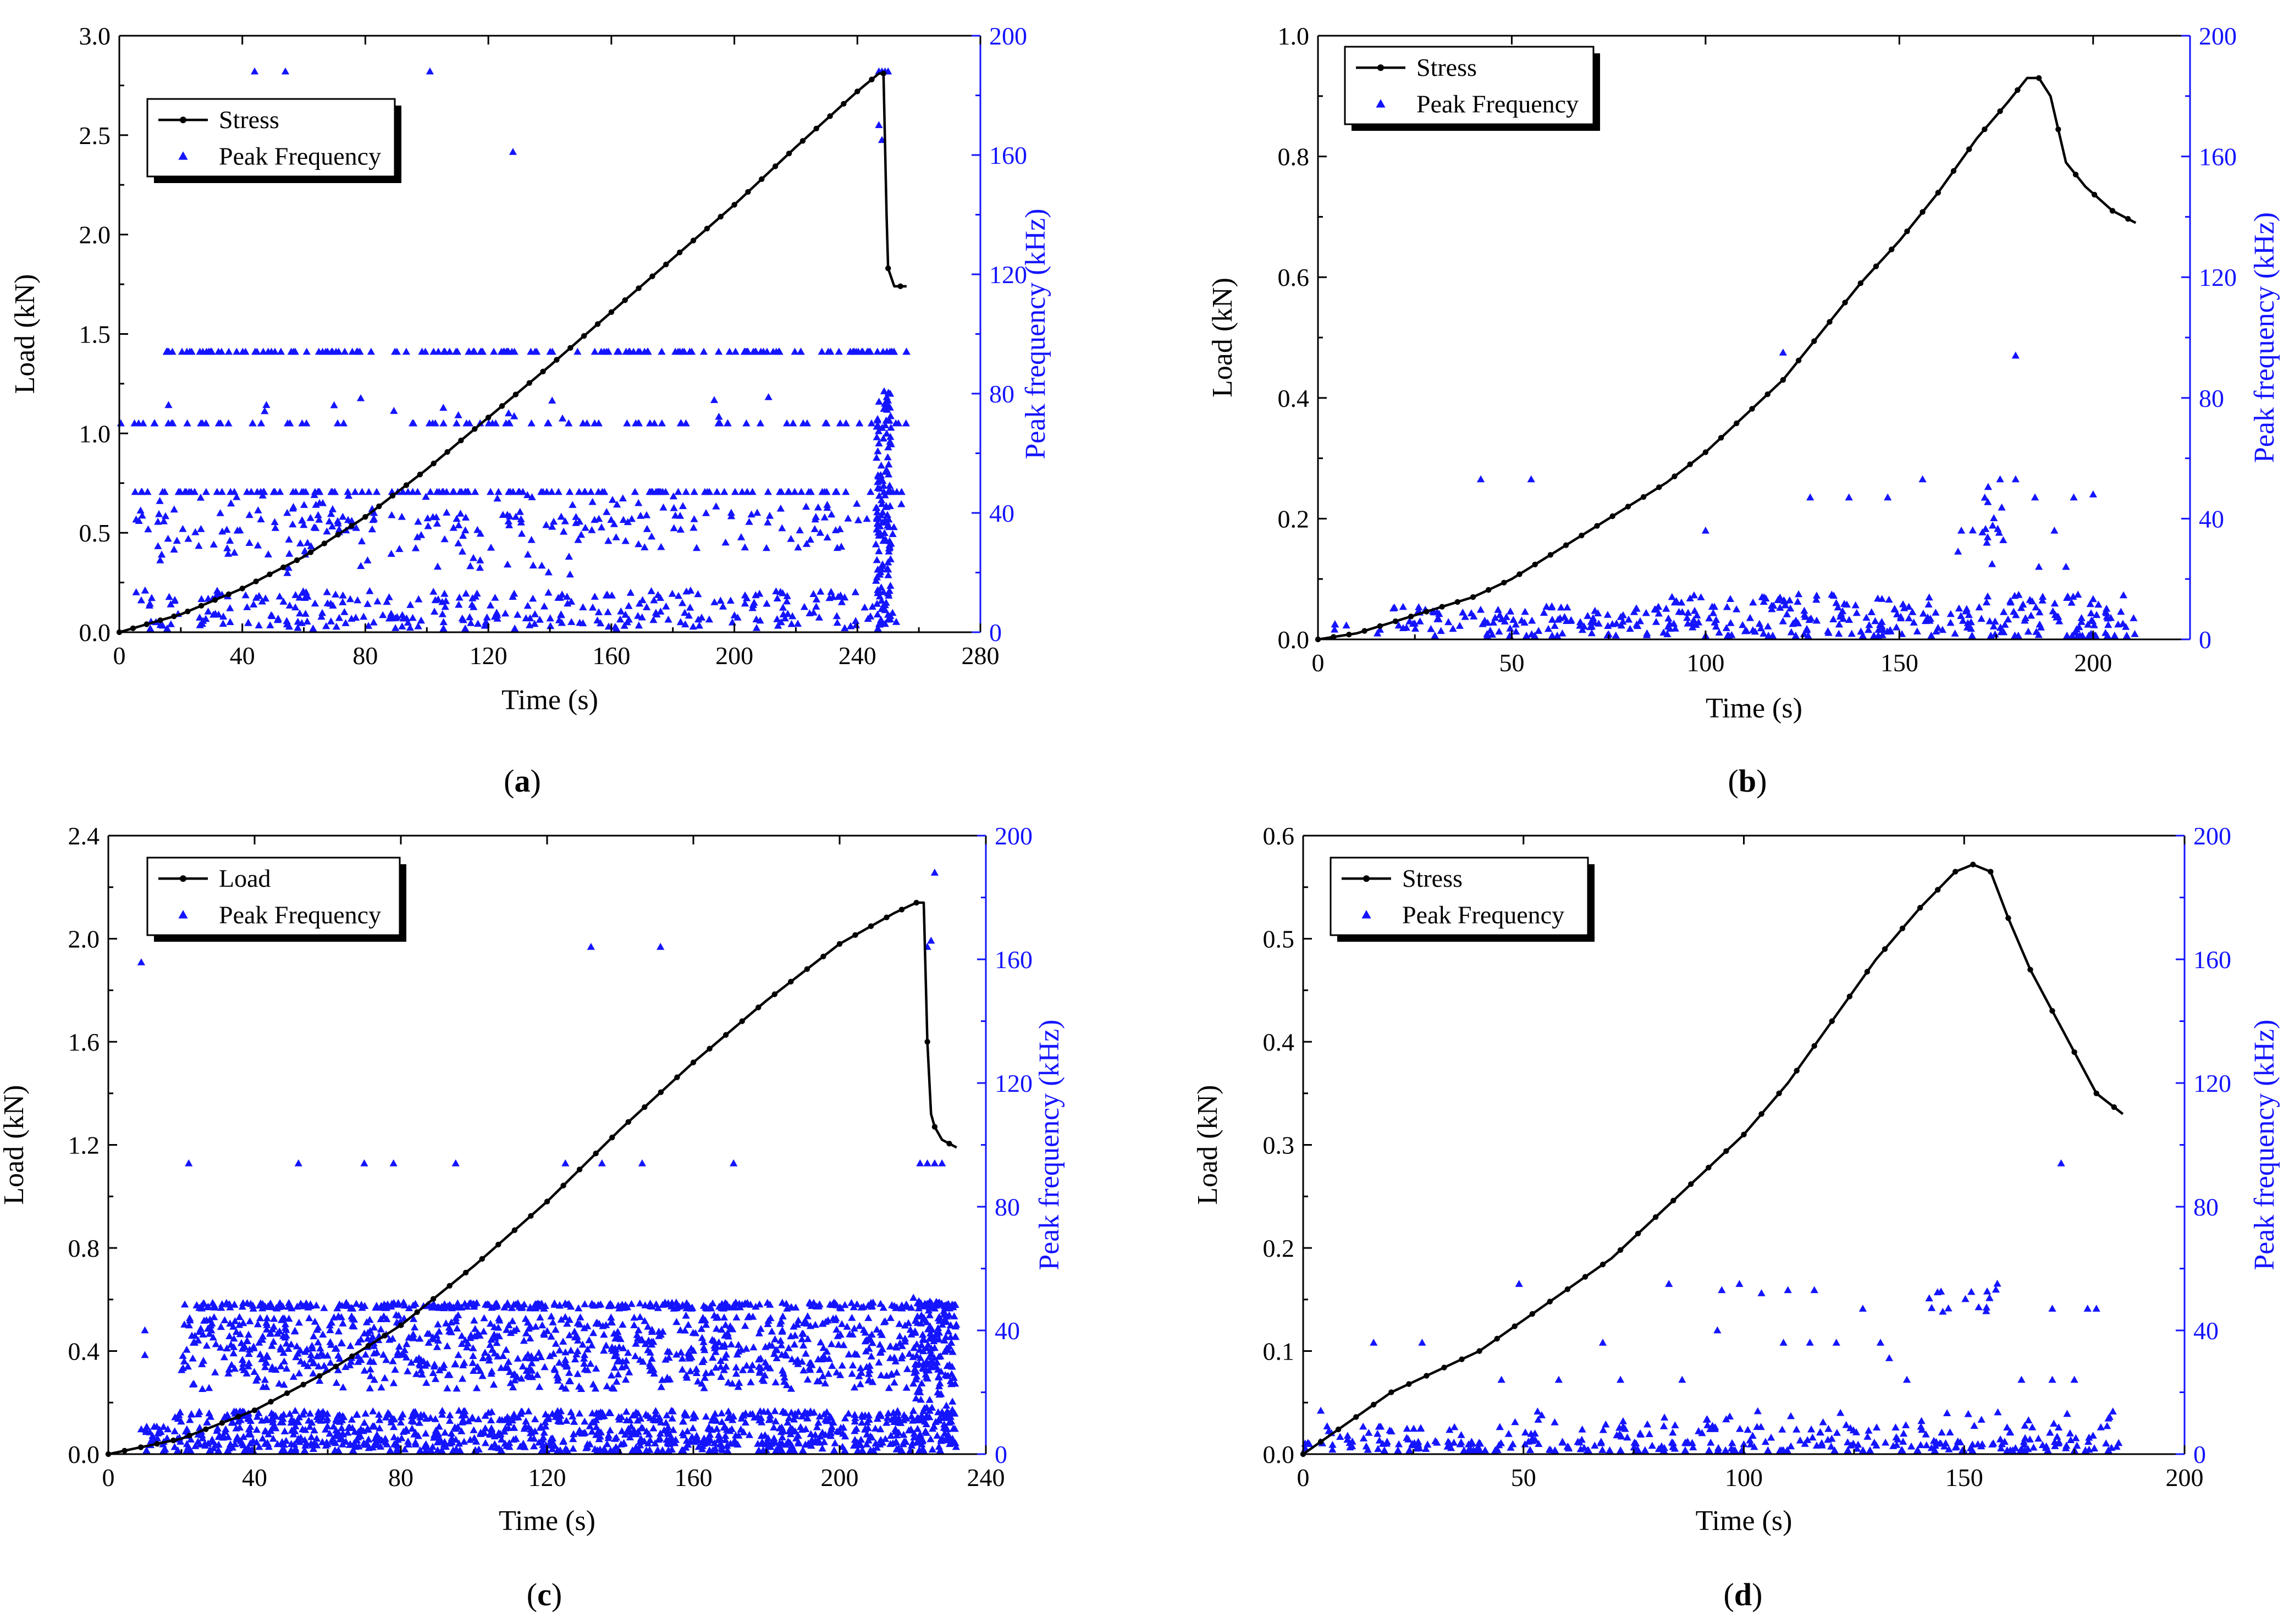 This screenshot has height=1624, width=2289. I want to click on load-markers, so click(1723, 359).